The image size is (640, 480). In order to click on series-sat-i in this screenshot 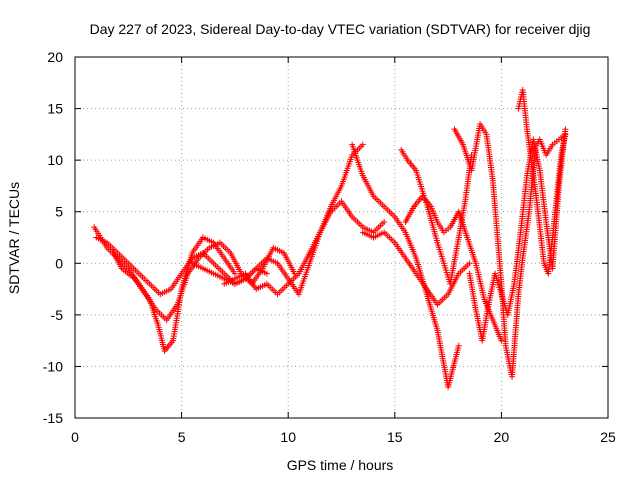, I will do `click(453, 268)`.